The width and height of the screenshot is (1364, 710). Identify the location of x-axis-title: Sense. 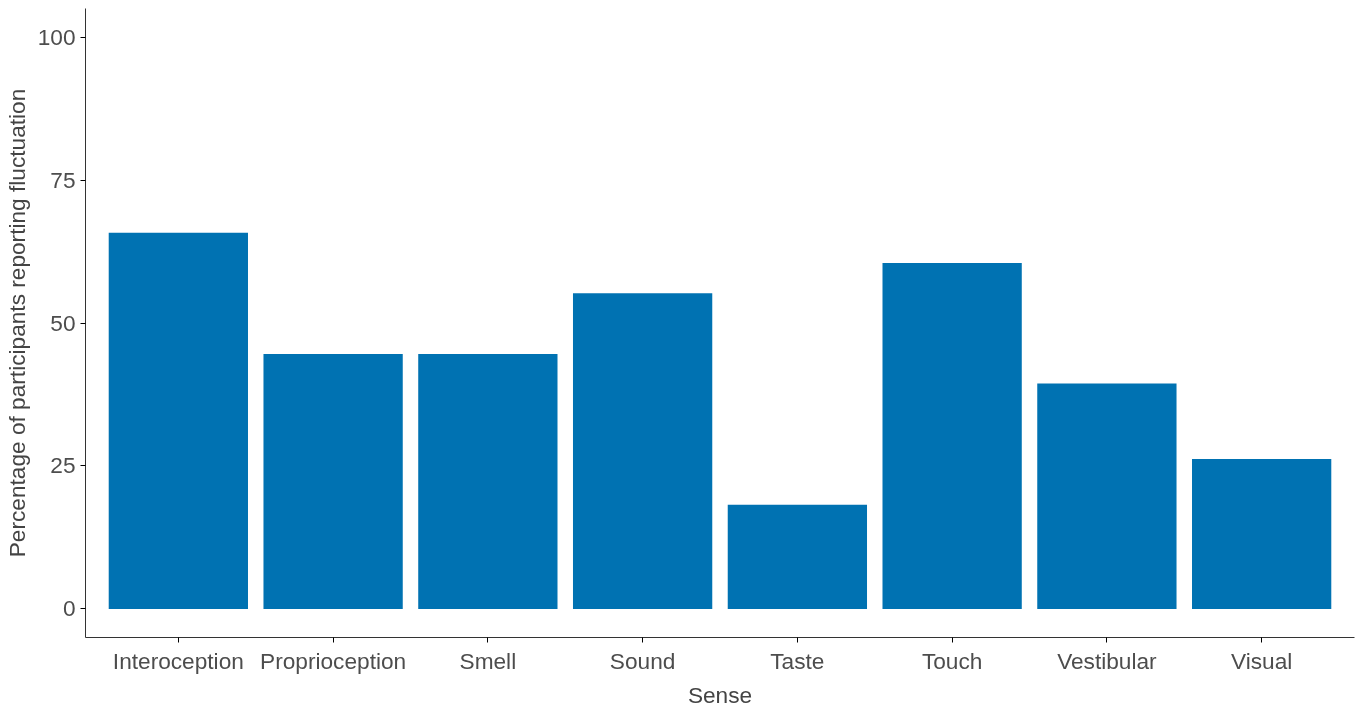
(720, 694).